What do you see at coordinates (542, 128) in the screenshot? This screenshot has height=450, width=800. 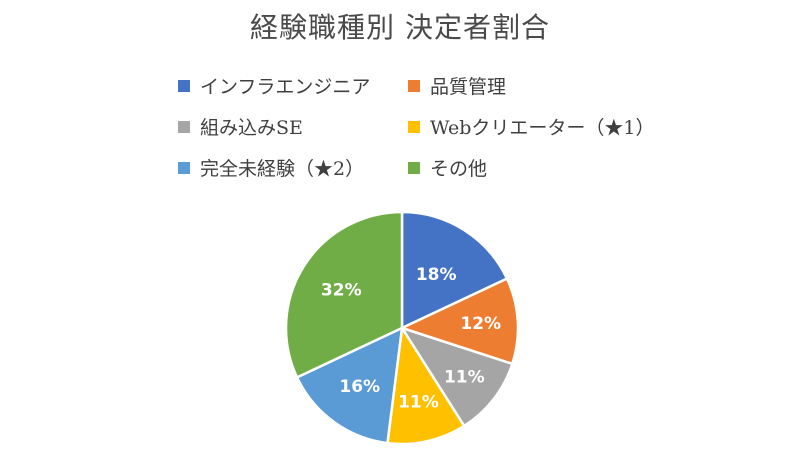 I see `legend-label: Webクリエーター（★1）` at bounding box center [542, 128].